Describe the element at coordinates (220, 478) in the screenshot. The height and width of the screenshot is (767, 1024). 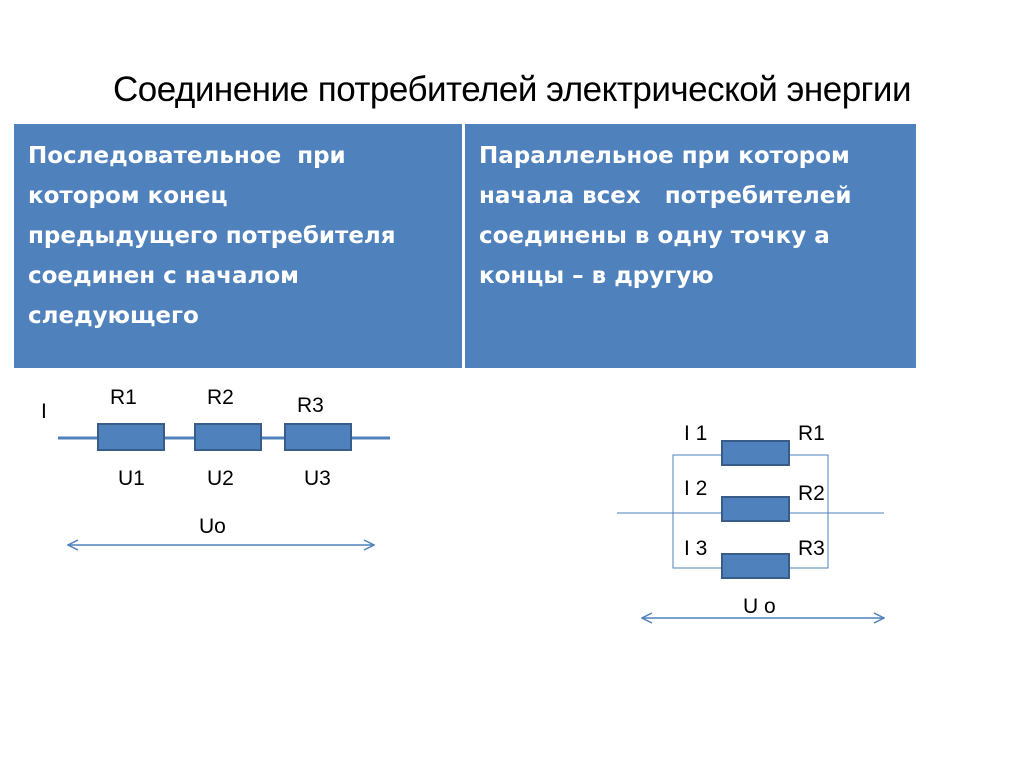
I see `series-u2-label: U2` at that location.